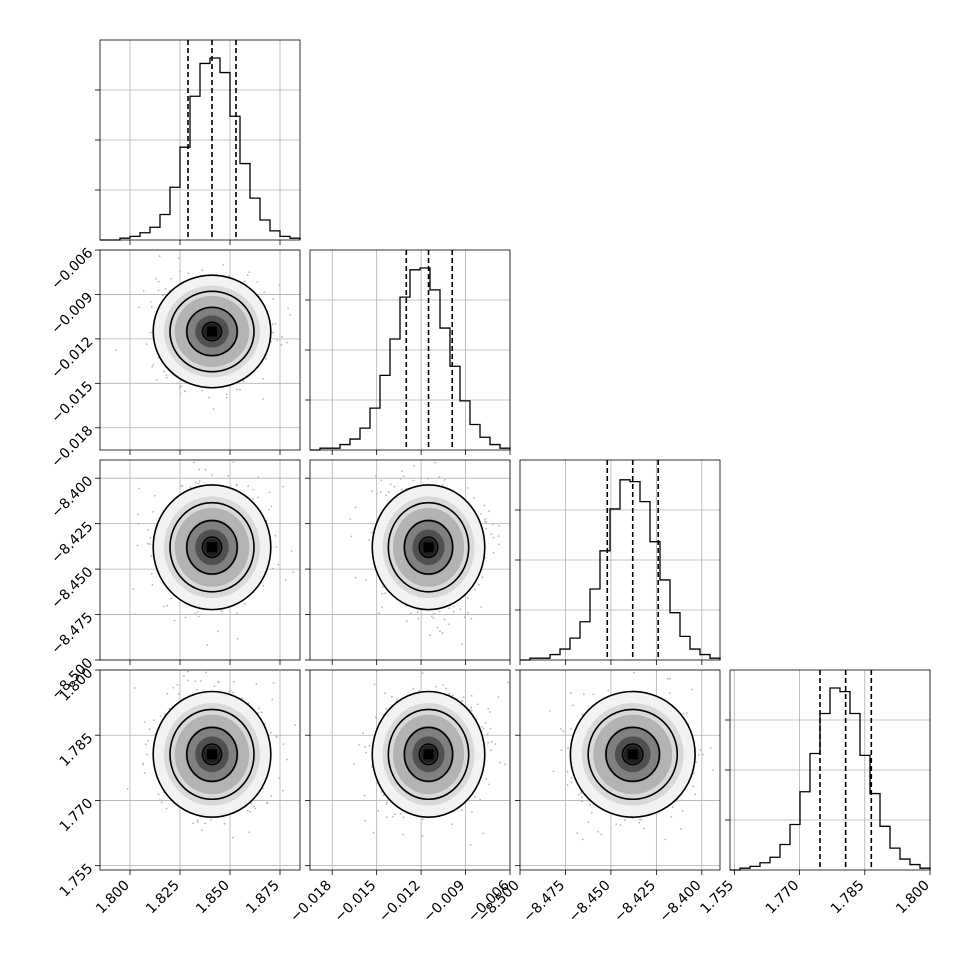 The image size is (970, 970). Describe the element at coordinates (848, 898) in the screenshot. I see `x-tick-label: 1.785` at that location.